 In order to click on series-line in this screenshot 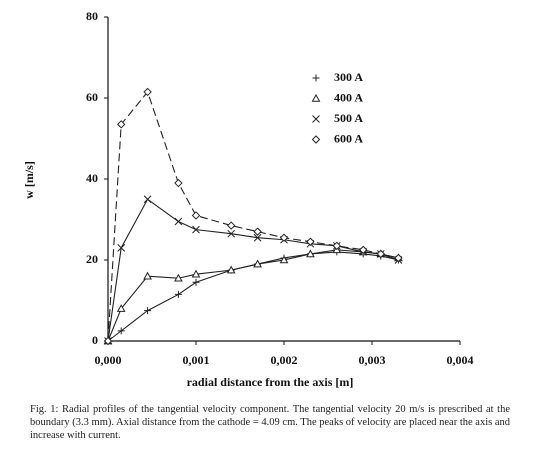, I will do `click(253, 295)`.